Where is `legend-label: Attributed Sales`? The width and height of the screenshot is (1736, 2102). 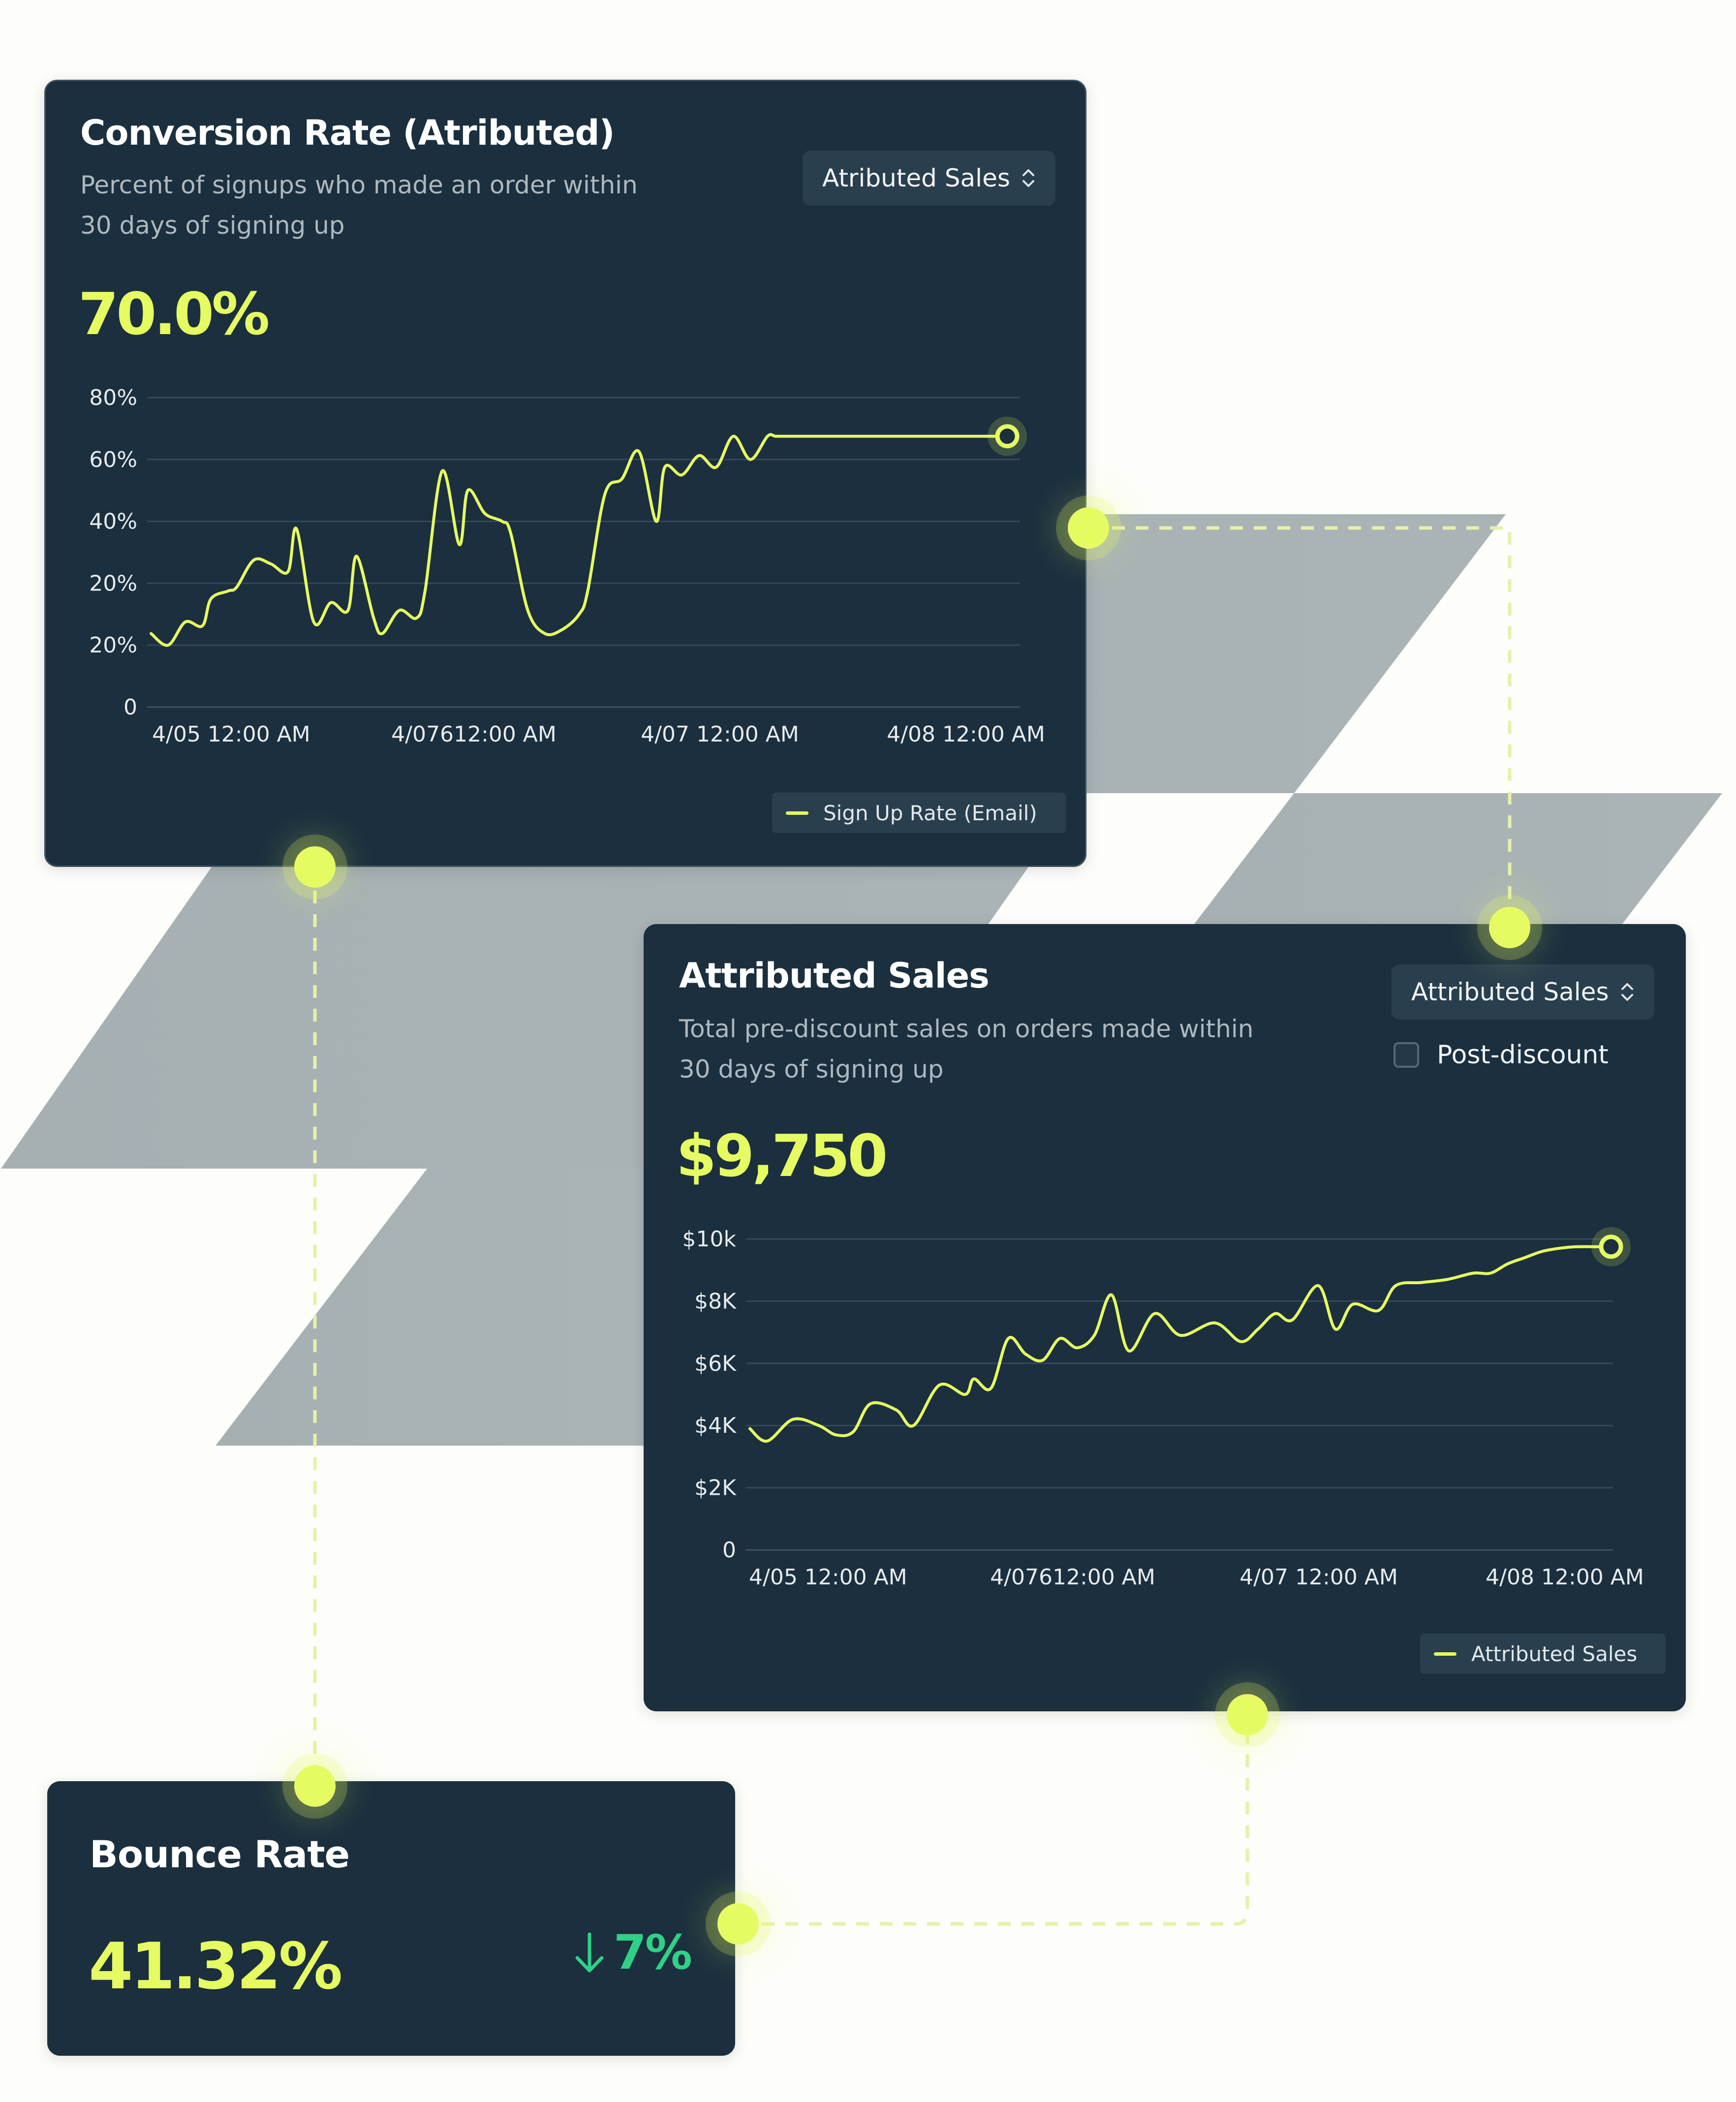
legend-label: Attributed Sales is located at coordinates (1554, 1654).